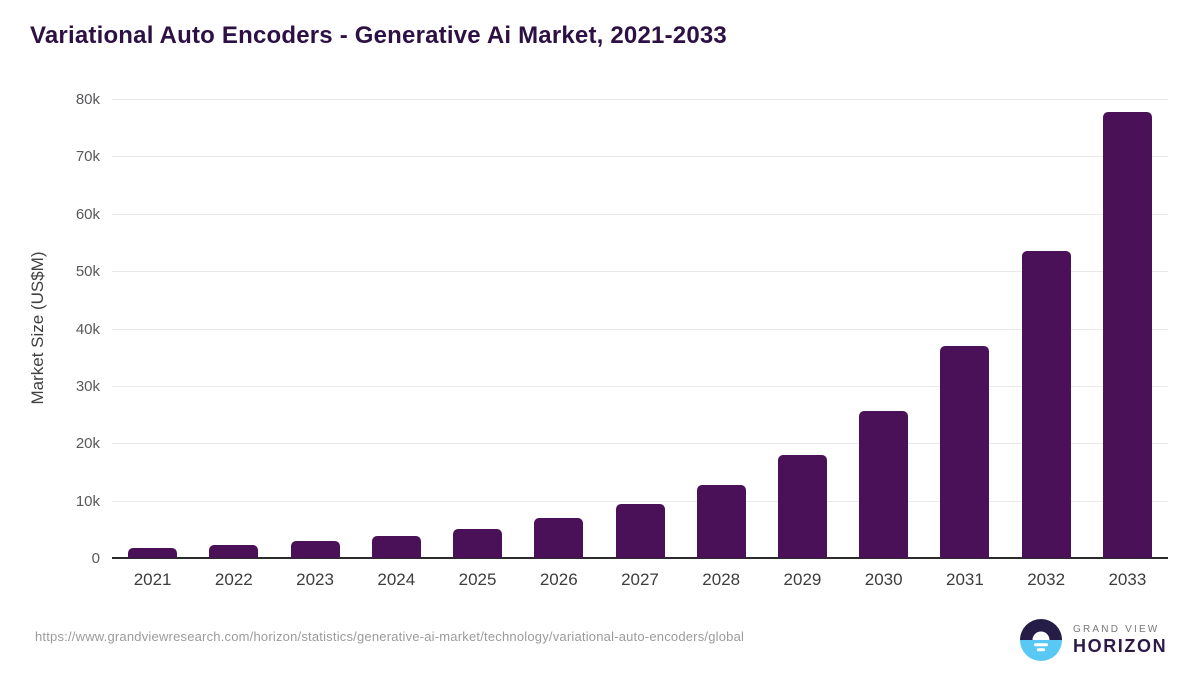  What do you see at coordinates (234, 551) in the screenshot?
I see `bar-2022` at bounding box center [234, 551].